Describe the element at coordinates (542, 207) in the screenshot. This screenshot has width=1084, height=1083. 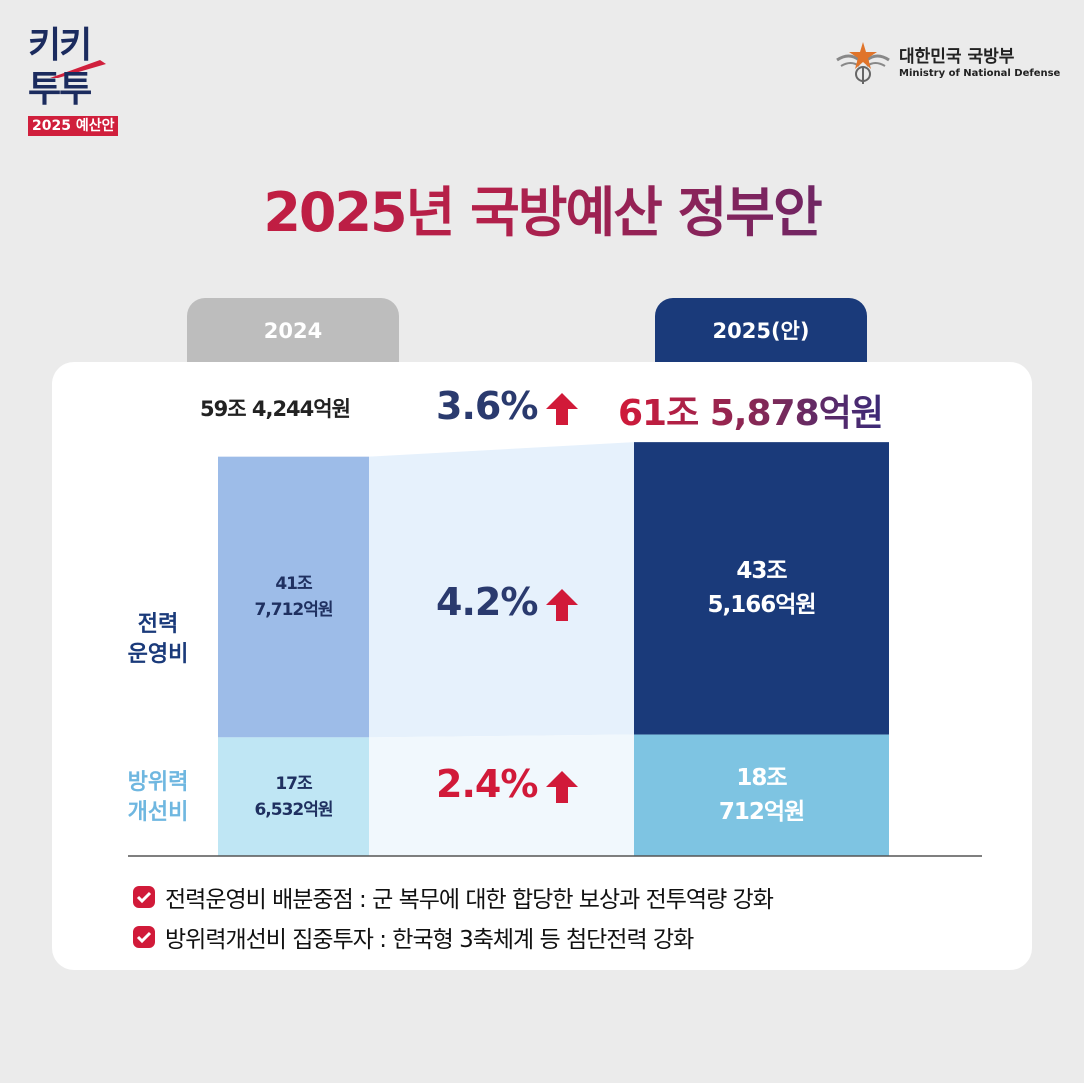
I see `page-title: 2025년 국방예산 정부안` at that location.